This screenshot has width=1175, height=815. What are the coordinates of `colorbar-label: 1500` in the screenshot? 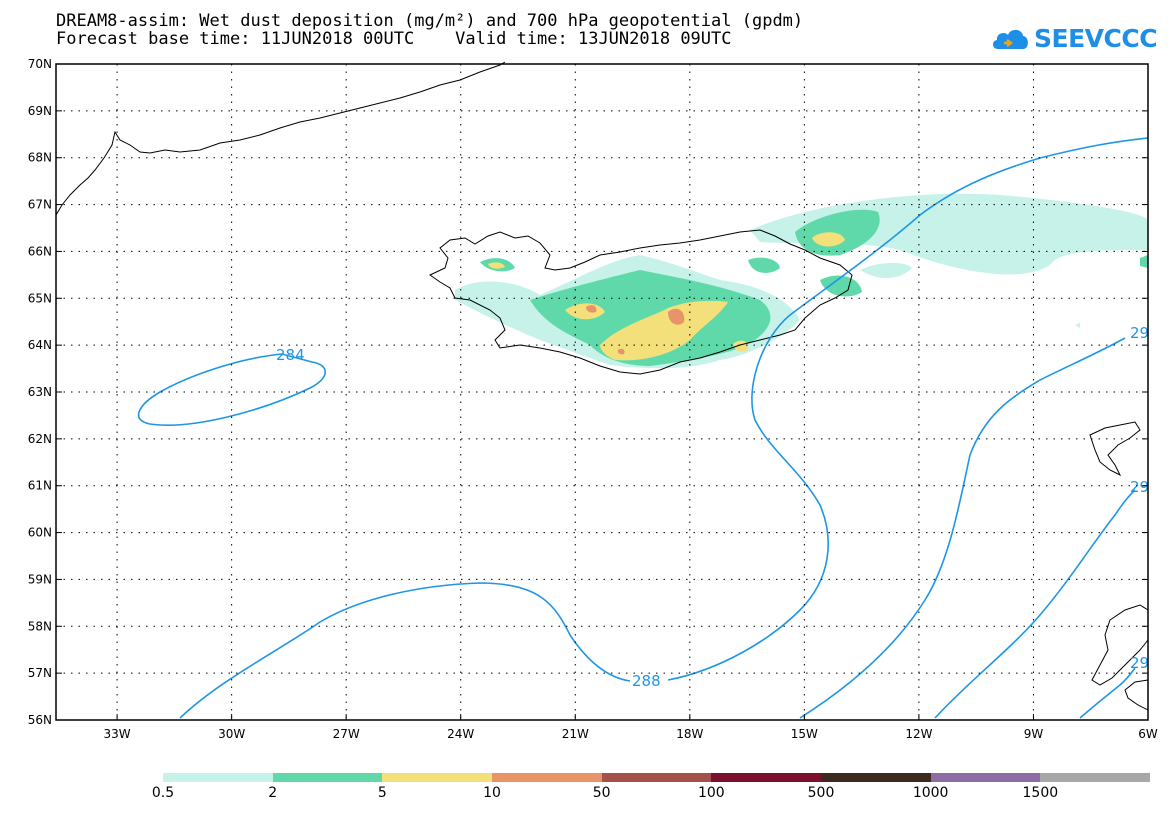 It's located at (1040, 793).